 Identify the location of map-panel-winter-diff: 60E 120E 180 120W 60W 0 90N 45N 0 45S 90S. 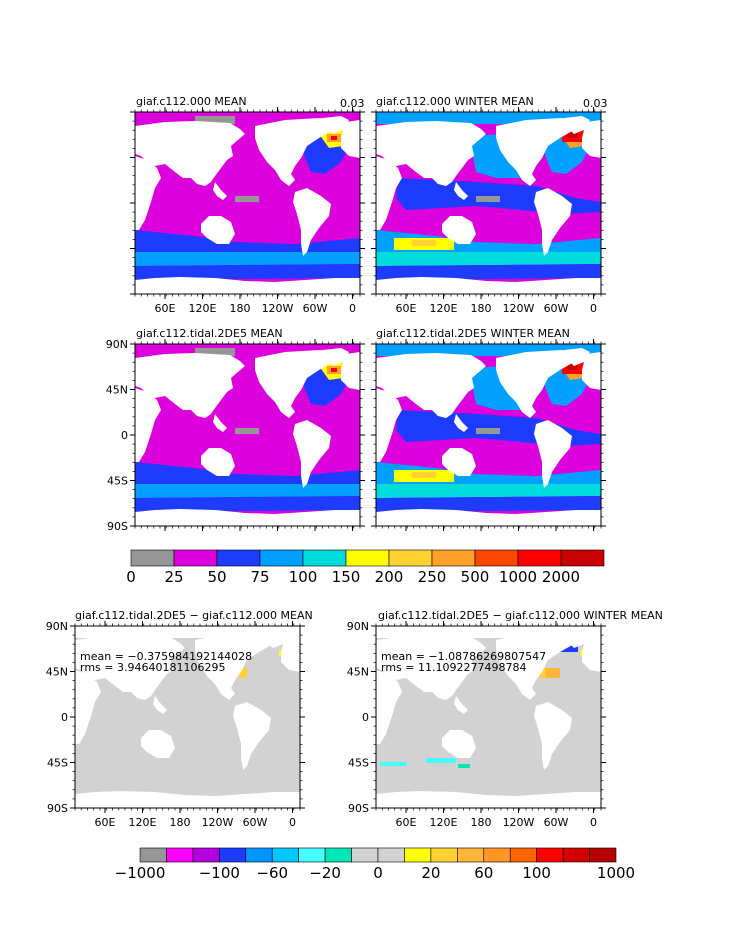
(476, 724).